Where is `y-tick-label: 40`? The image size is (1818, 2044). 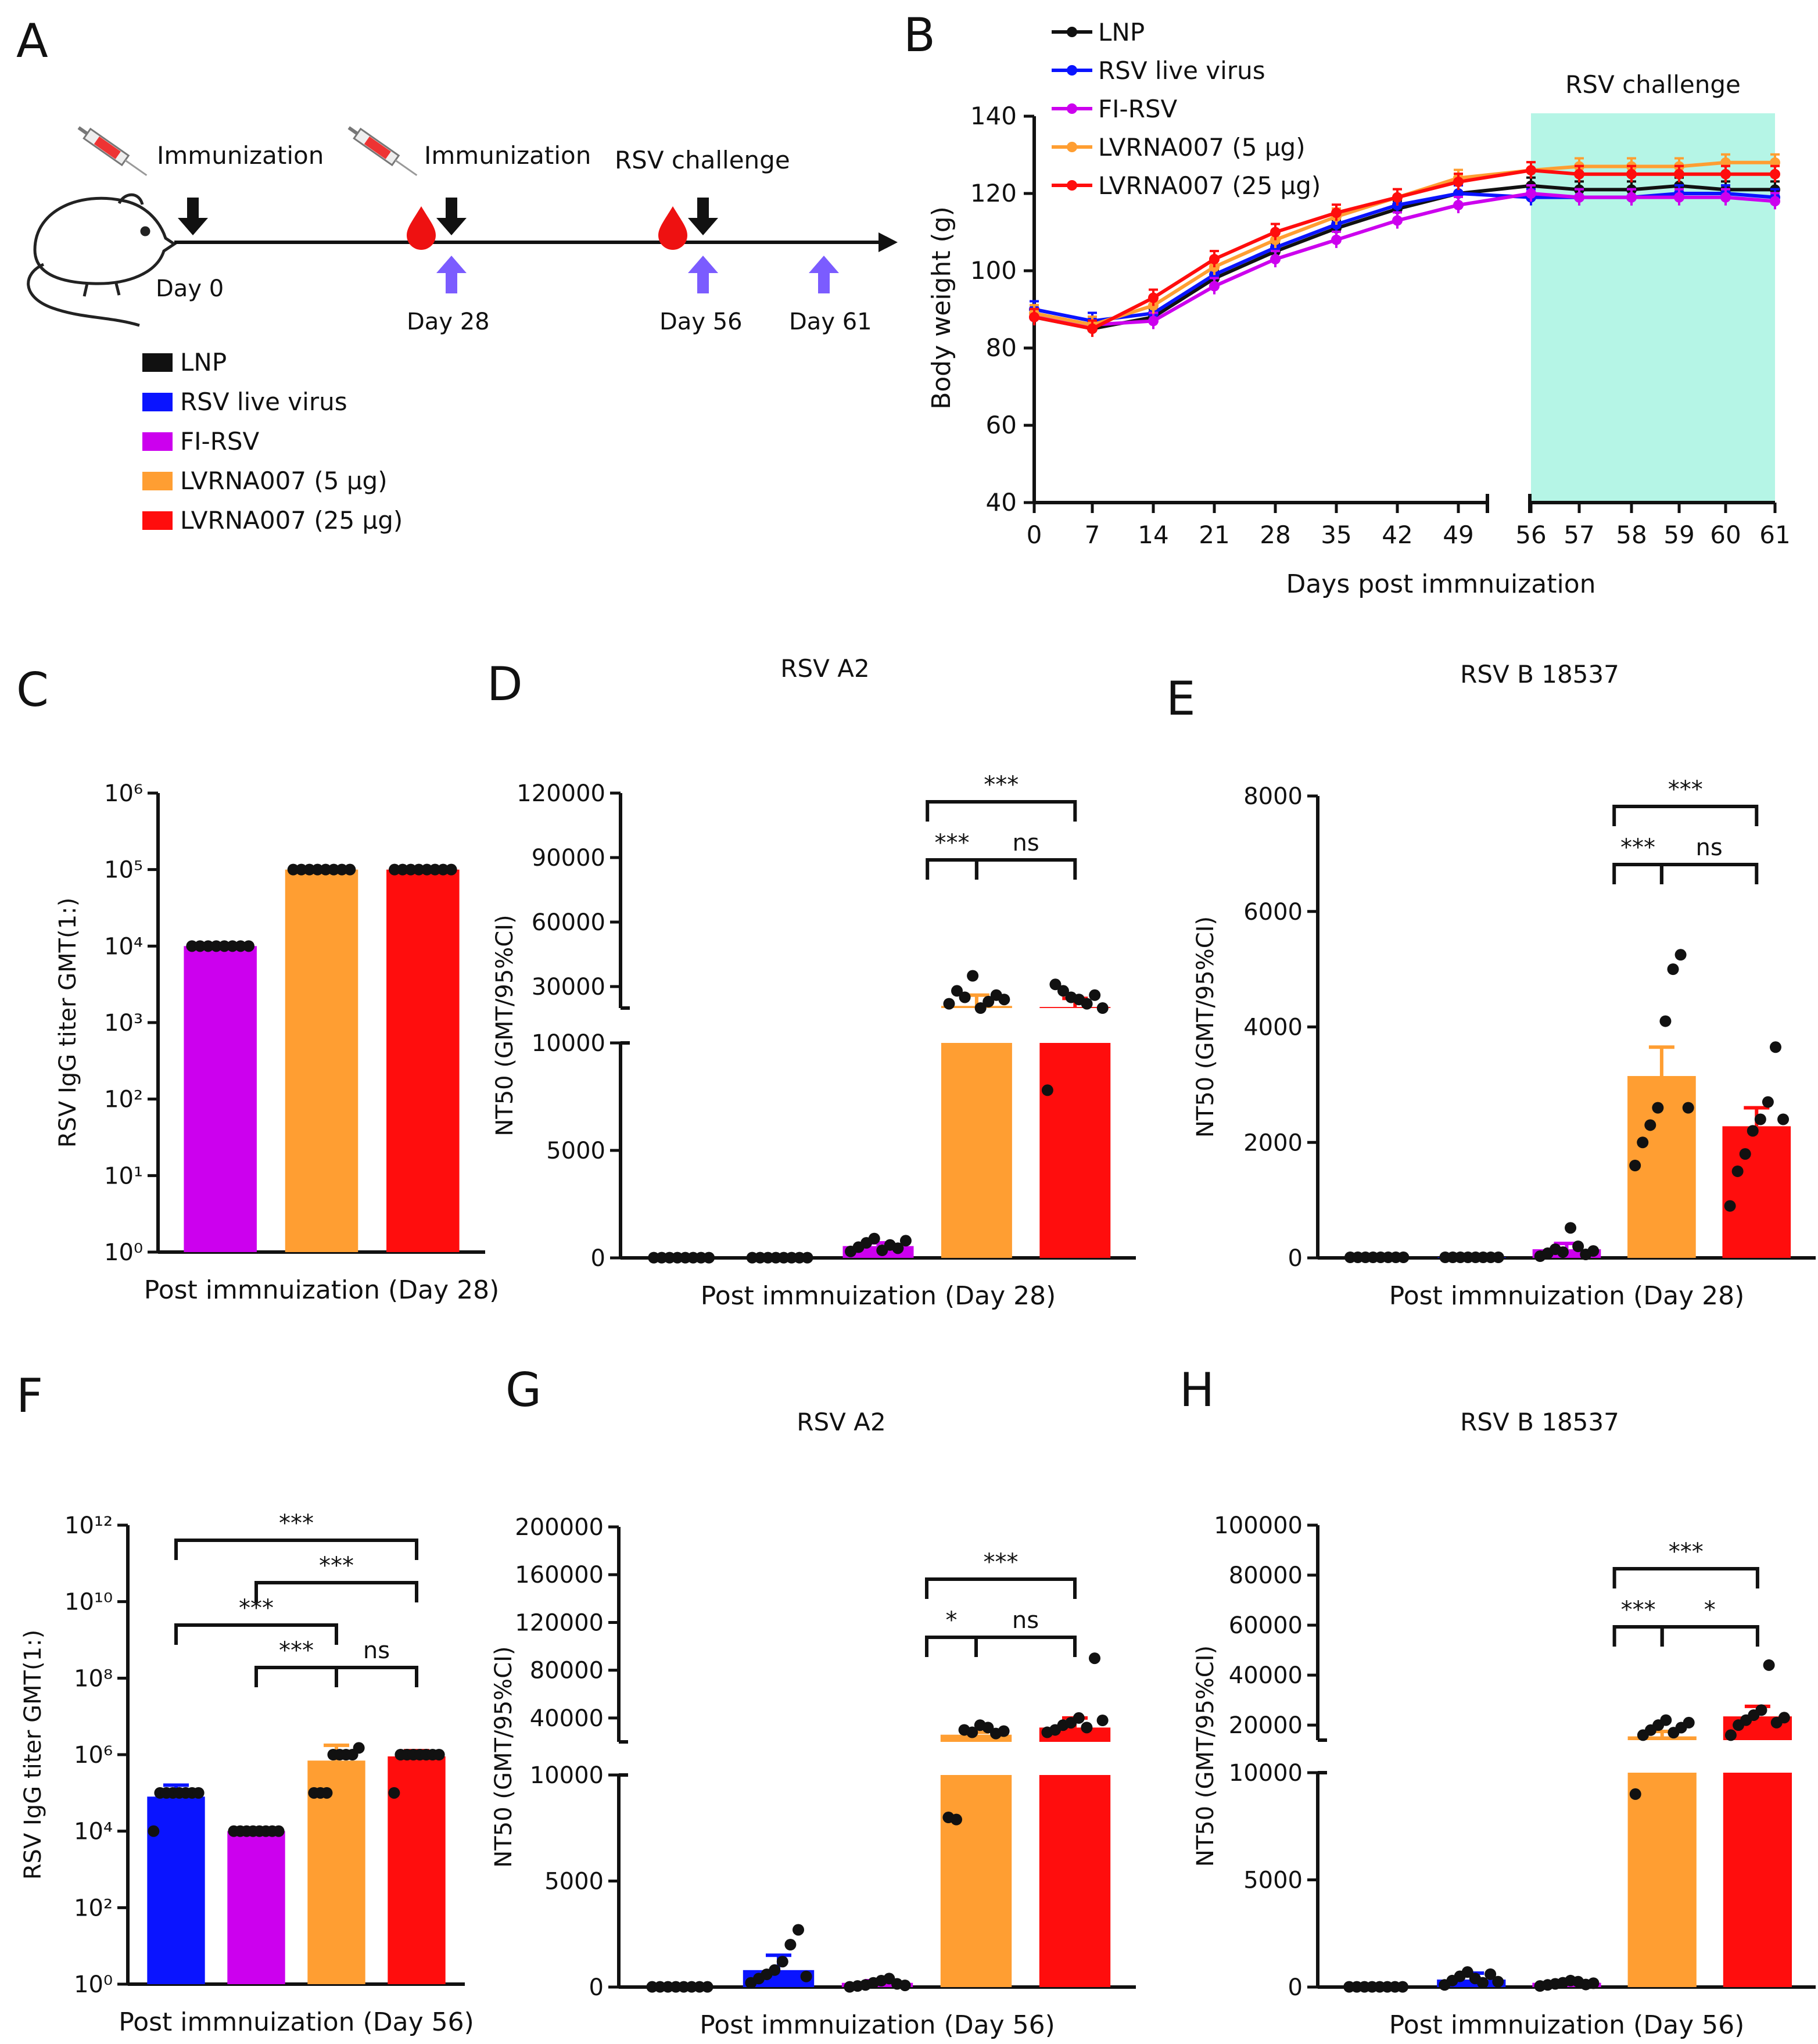 y-tick-label: 40 is located at coordinates (1001, 502).